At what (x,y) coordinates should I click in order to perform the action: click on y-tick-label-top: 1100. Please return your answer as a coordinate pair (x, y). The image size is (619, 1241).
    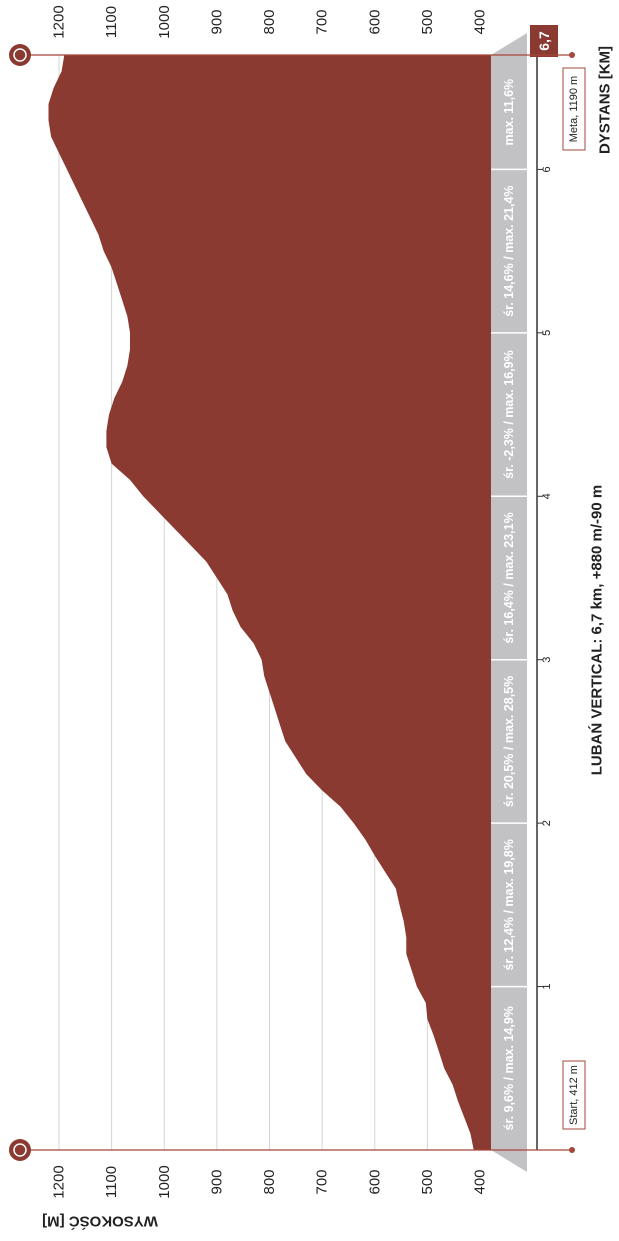
    Looking at the image, I should click on (111, 22).